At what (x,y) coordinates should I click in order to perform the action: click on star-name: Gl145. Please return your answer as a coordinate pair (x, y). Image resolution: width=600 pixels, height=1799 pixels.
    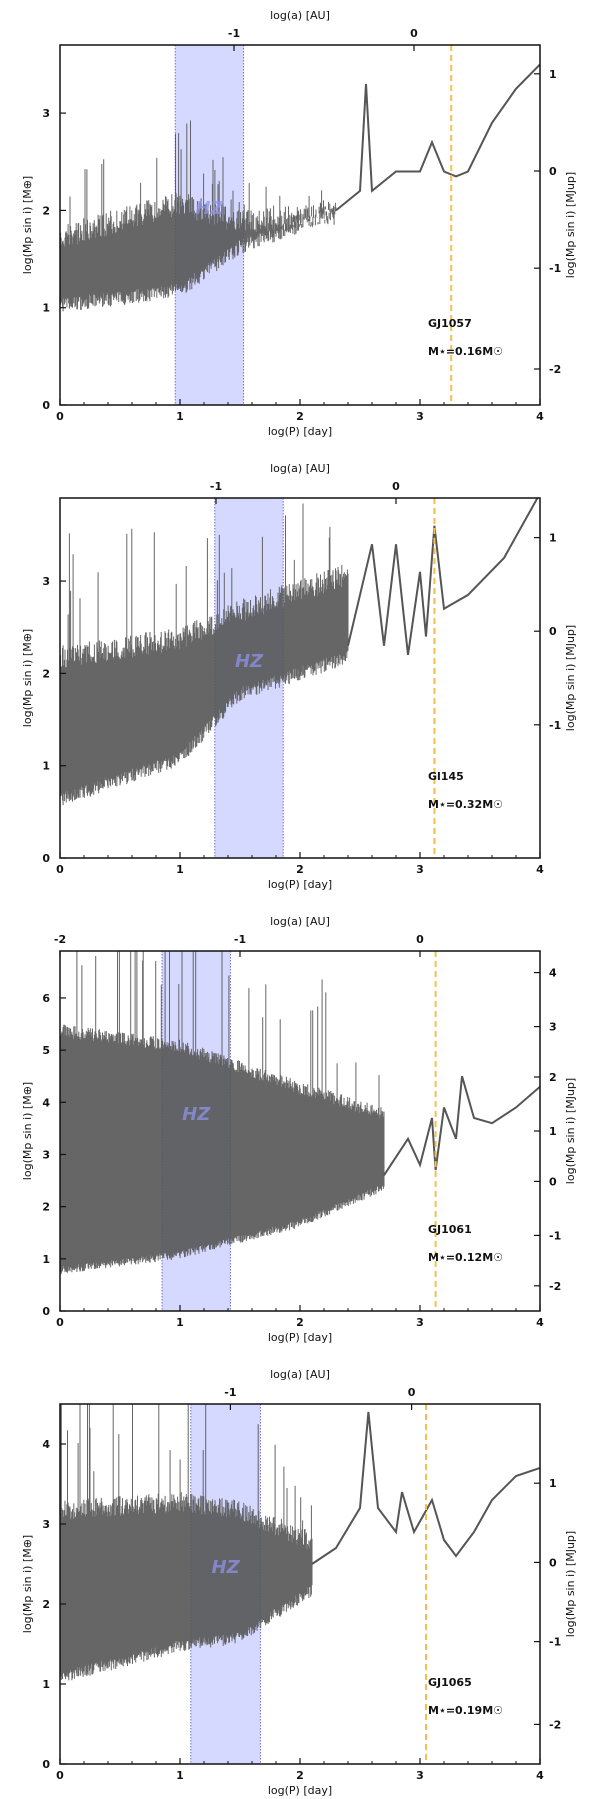
    Looking at the image, I should click on (446, 776).